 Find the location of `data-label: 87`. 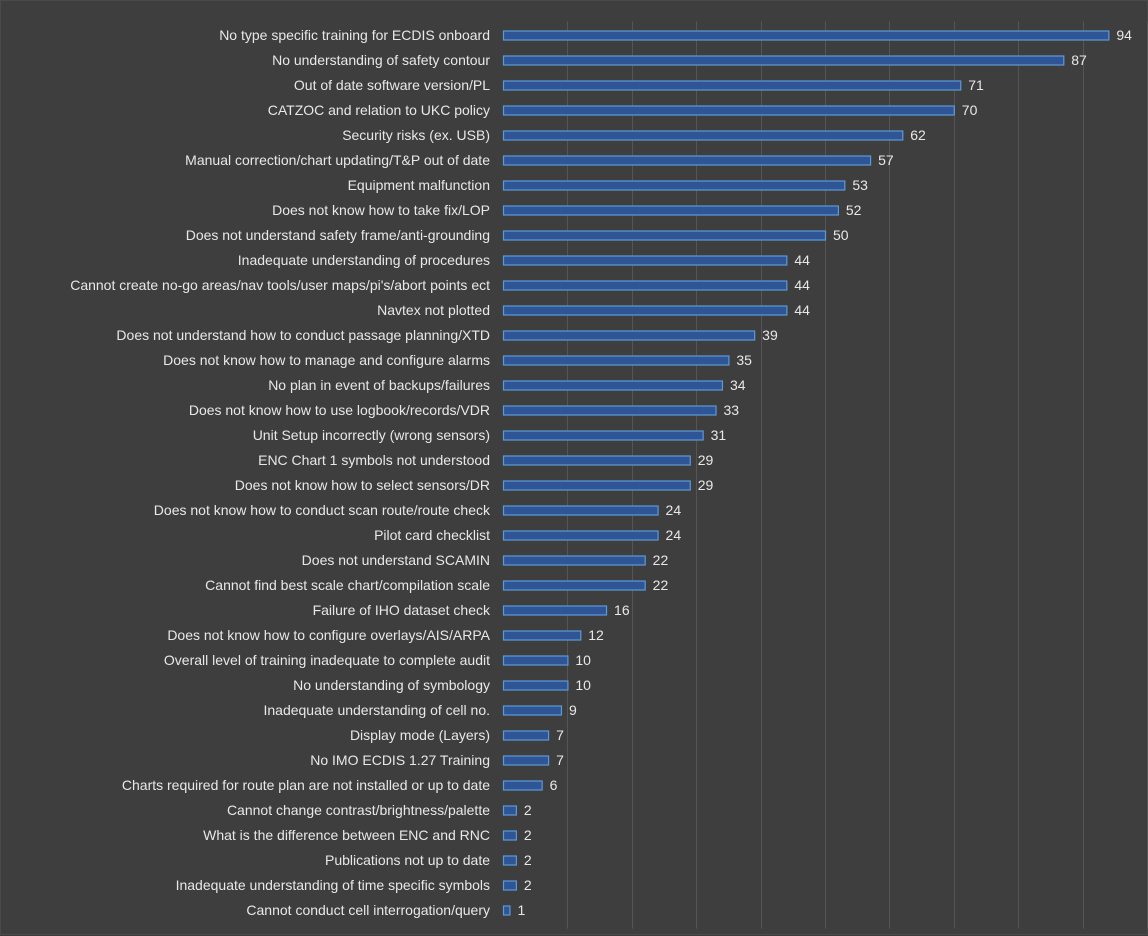

data-label: 87 is located at coordinates (1079, 60).